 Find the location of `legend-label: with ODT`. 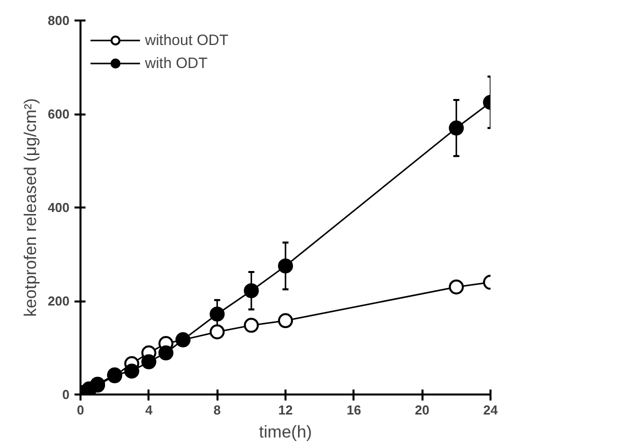

legend-label: with ODT is located at coordinates (176, 63).